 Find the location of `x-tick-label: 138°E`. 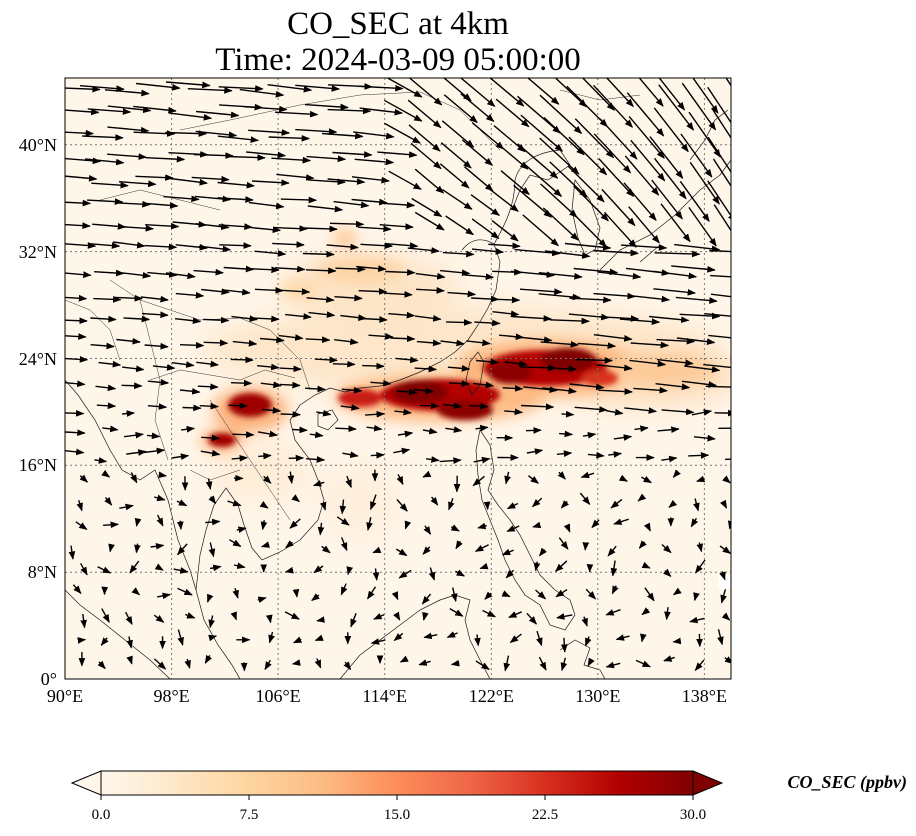

x-tick-label: 138°E is located at coordinates (704, 696).